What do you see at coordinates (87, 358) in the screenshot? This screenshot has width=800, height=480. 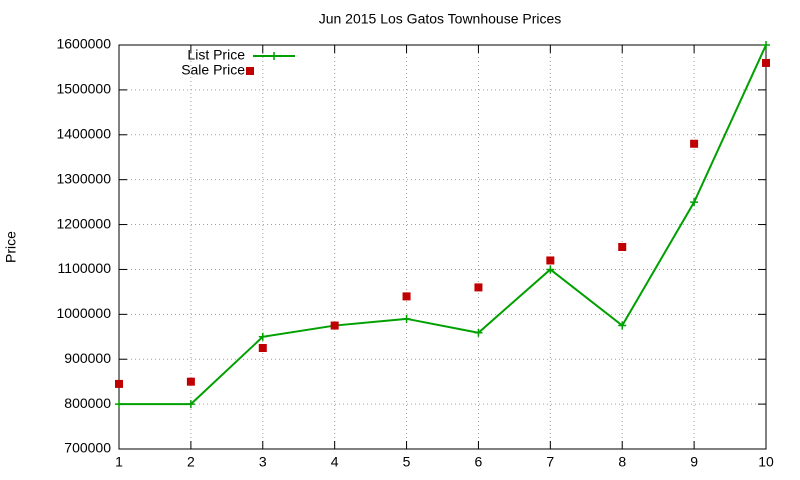 I see `y-tick-label: 900000` at bounding box center [87, 358].